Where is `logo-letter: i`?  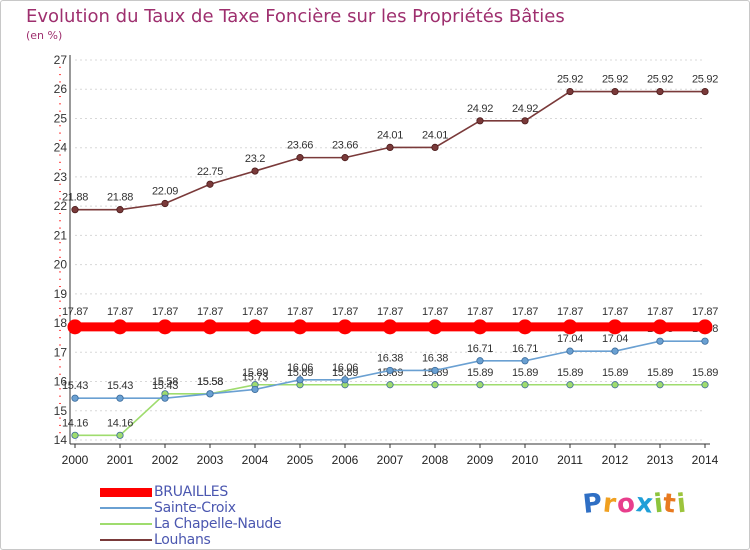 logo-letter: i is located at coordinates (682, 504).